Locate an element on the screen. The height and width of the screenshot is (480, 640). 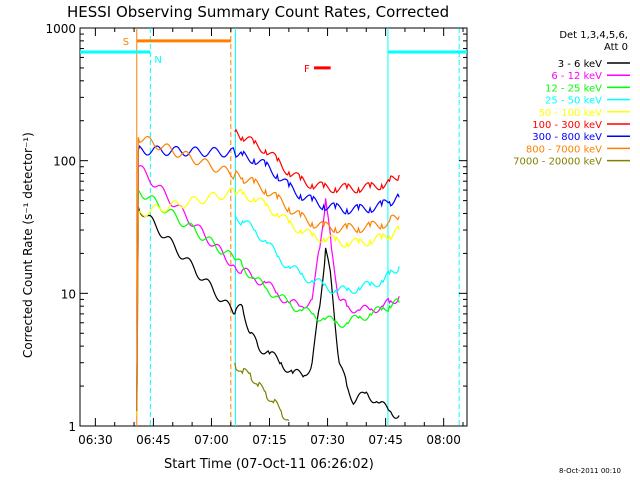
timestamp: 8-Oct-2011 00:10 is located at coordinates (590, 471).